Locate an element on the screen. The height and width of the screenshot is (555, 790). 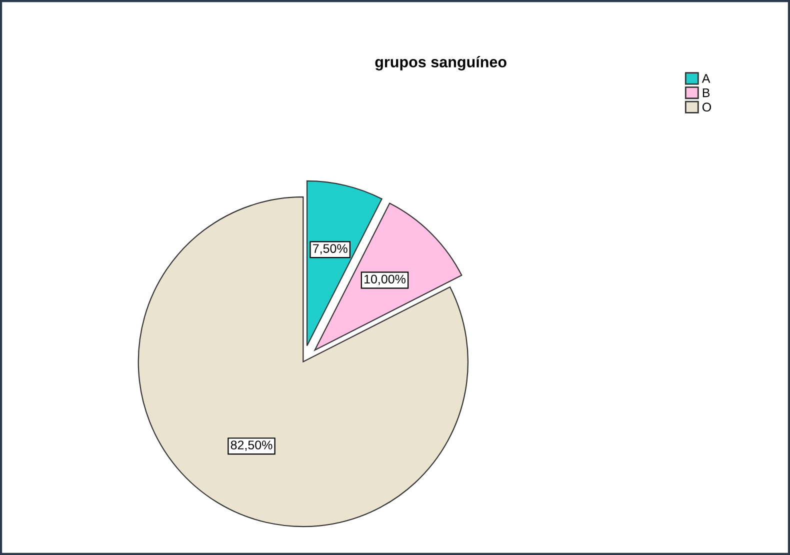
data-label: 7,50% is located at coordinates (330, 249).